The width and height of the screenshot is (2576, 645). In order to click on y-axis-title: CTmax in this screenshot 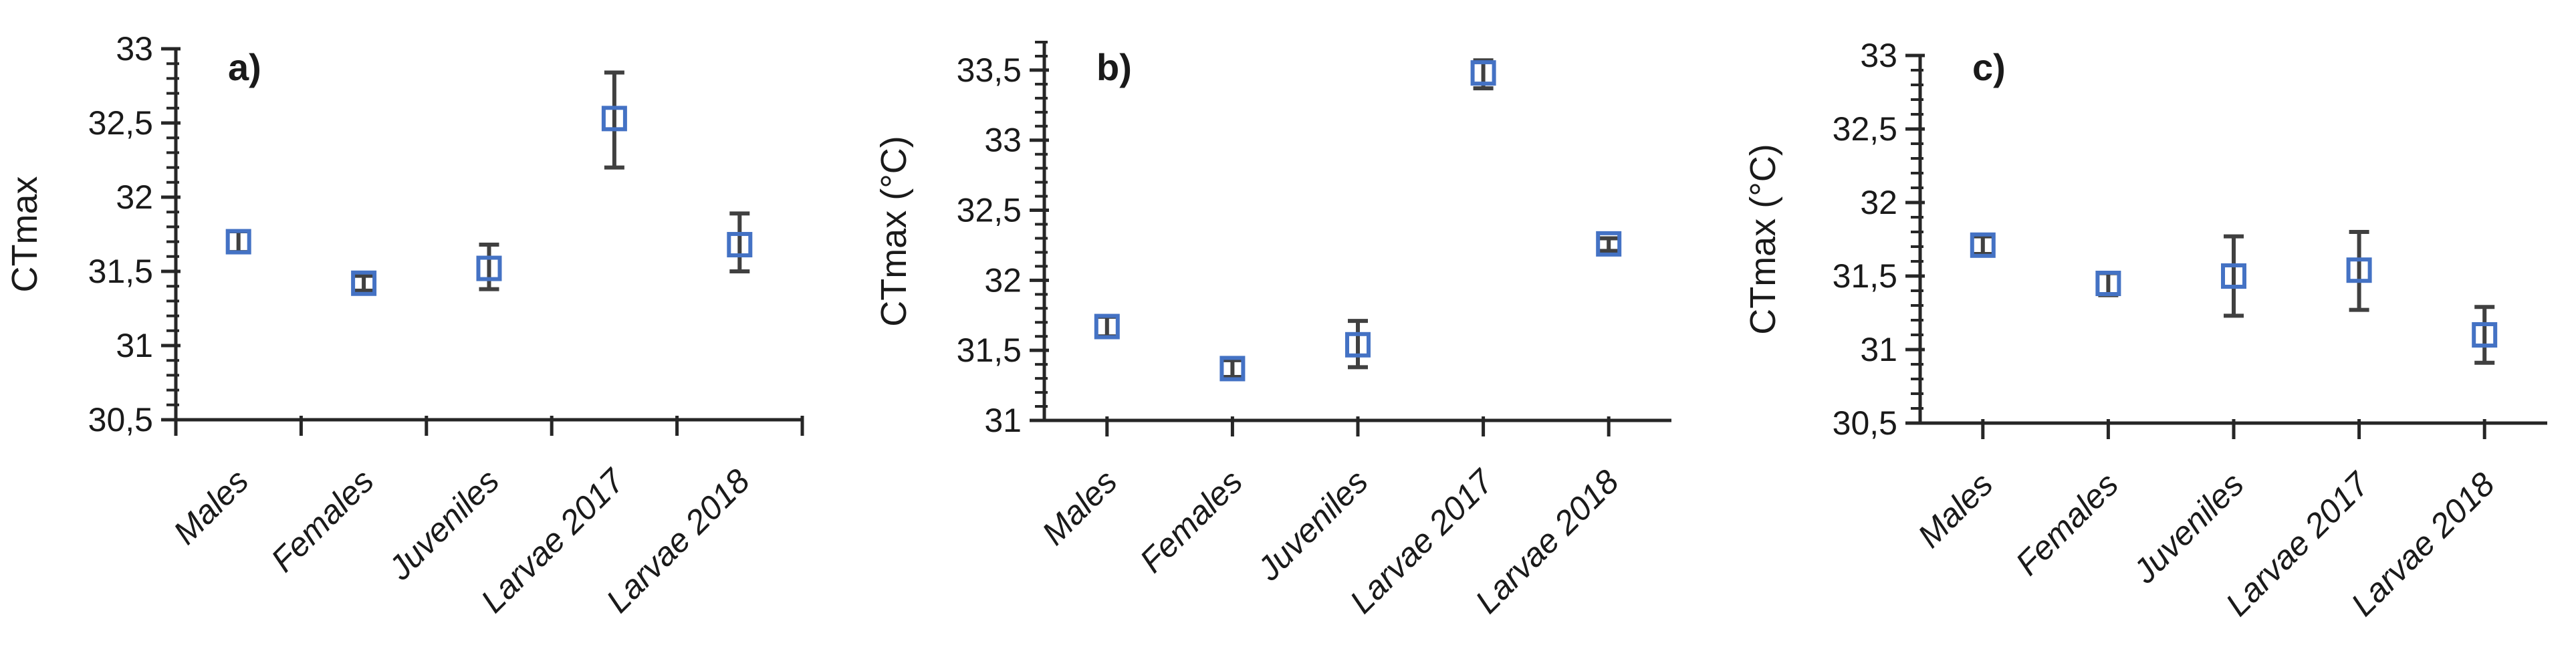, I will do `click(25, 234)`.